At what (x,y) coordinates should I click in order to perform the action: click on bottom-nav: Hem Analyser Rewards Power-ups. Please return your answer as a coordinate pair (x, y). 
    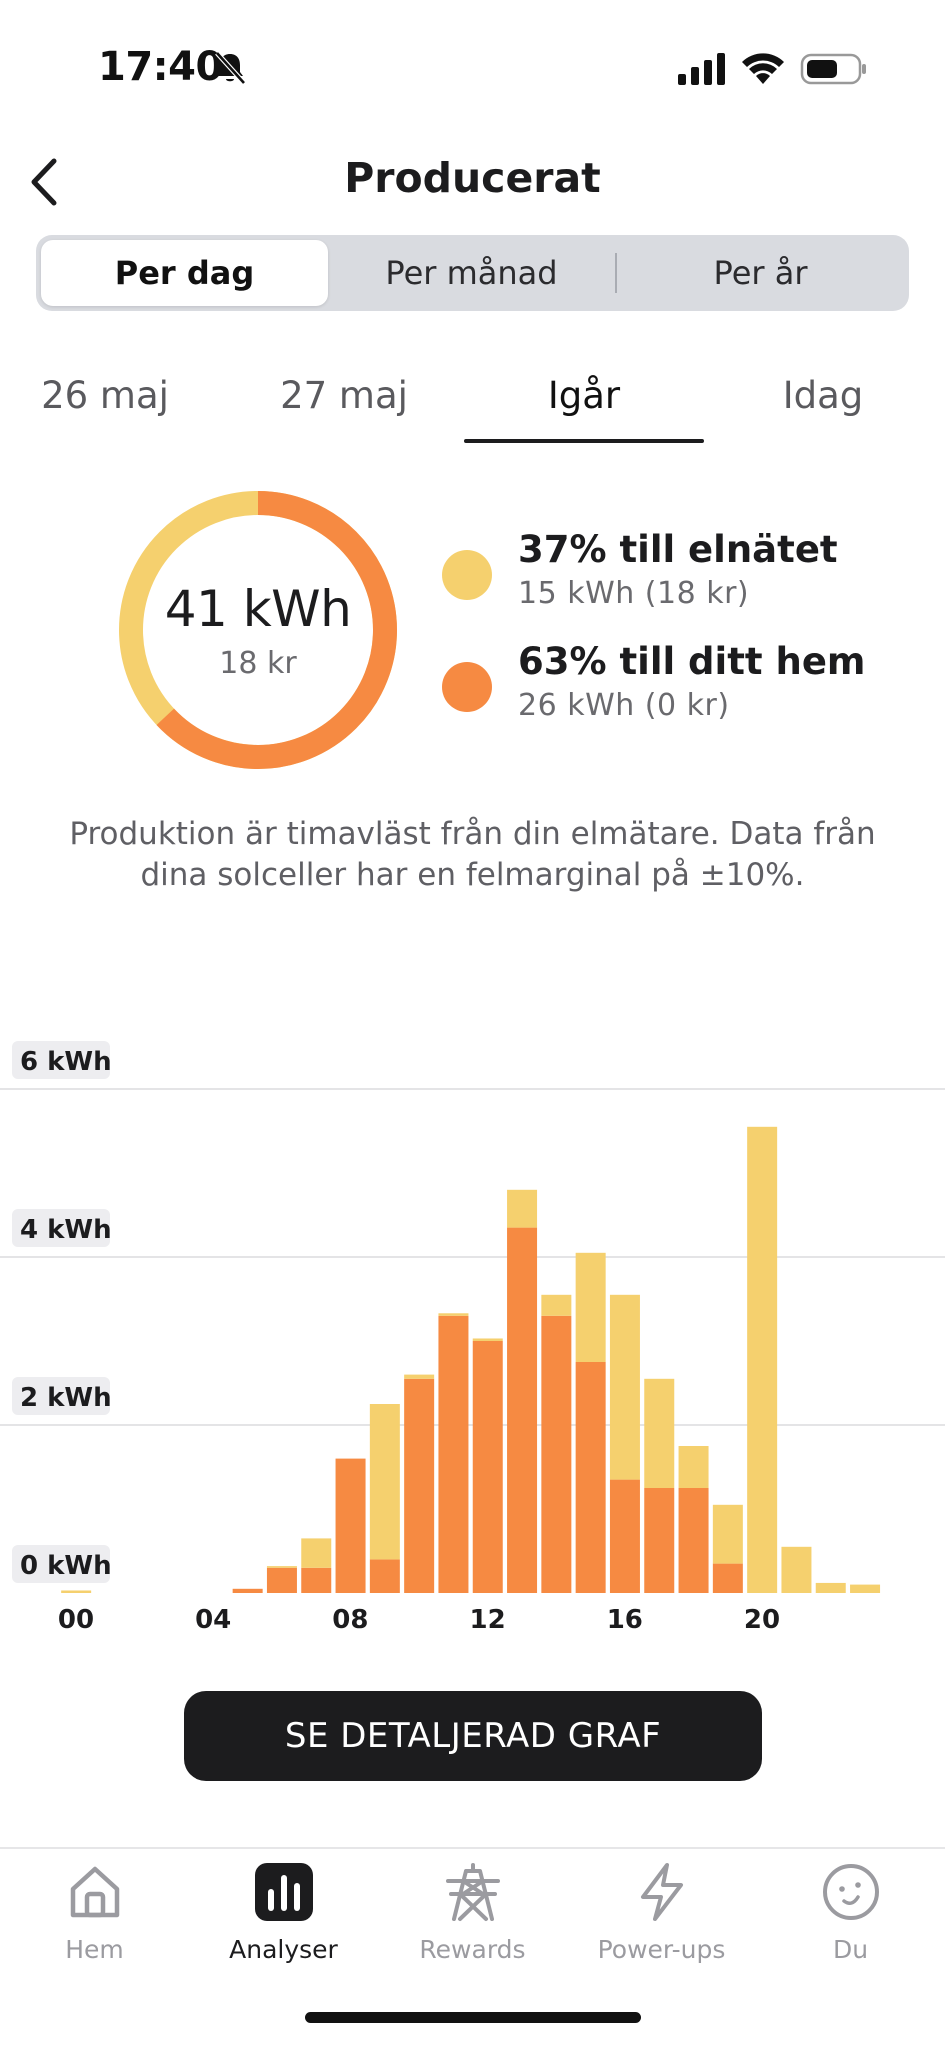
    Looking at the image, I should click on (472, 1924).